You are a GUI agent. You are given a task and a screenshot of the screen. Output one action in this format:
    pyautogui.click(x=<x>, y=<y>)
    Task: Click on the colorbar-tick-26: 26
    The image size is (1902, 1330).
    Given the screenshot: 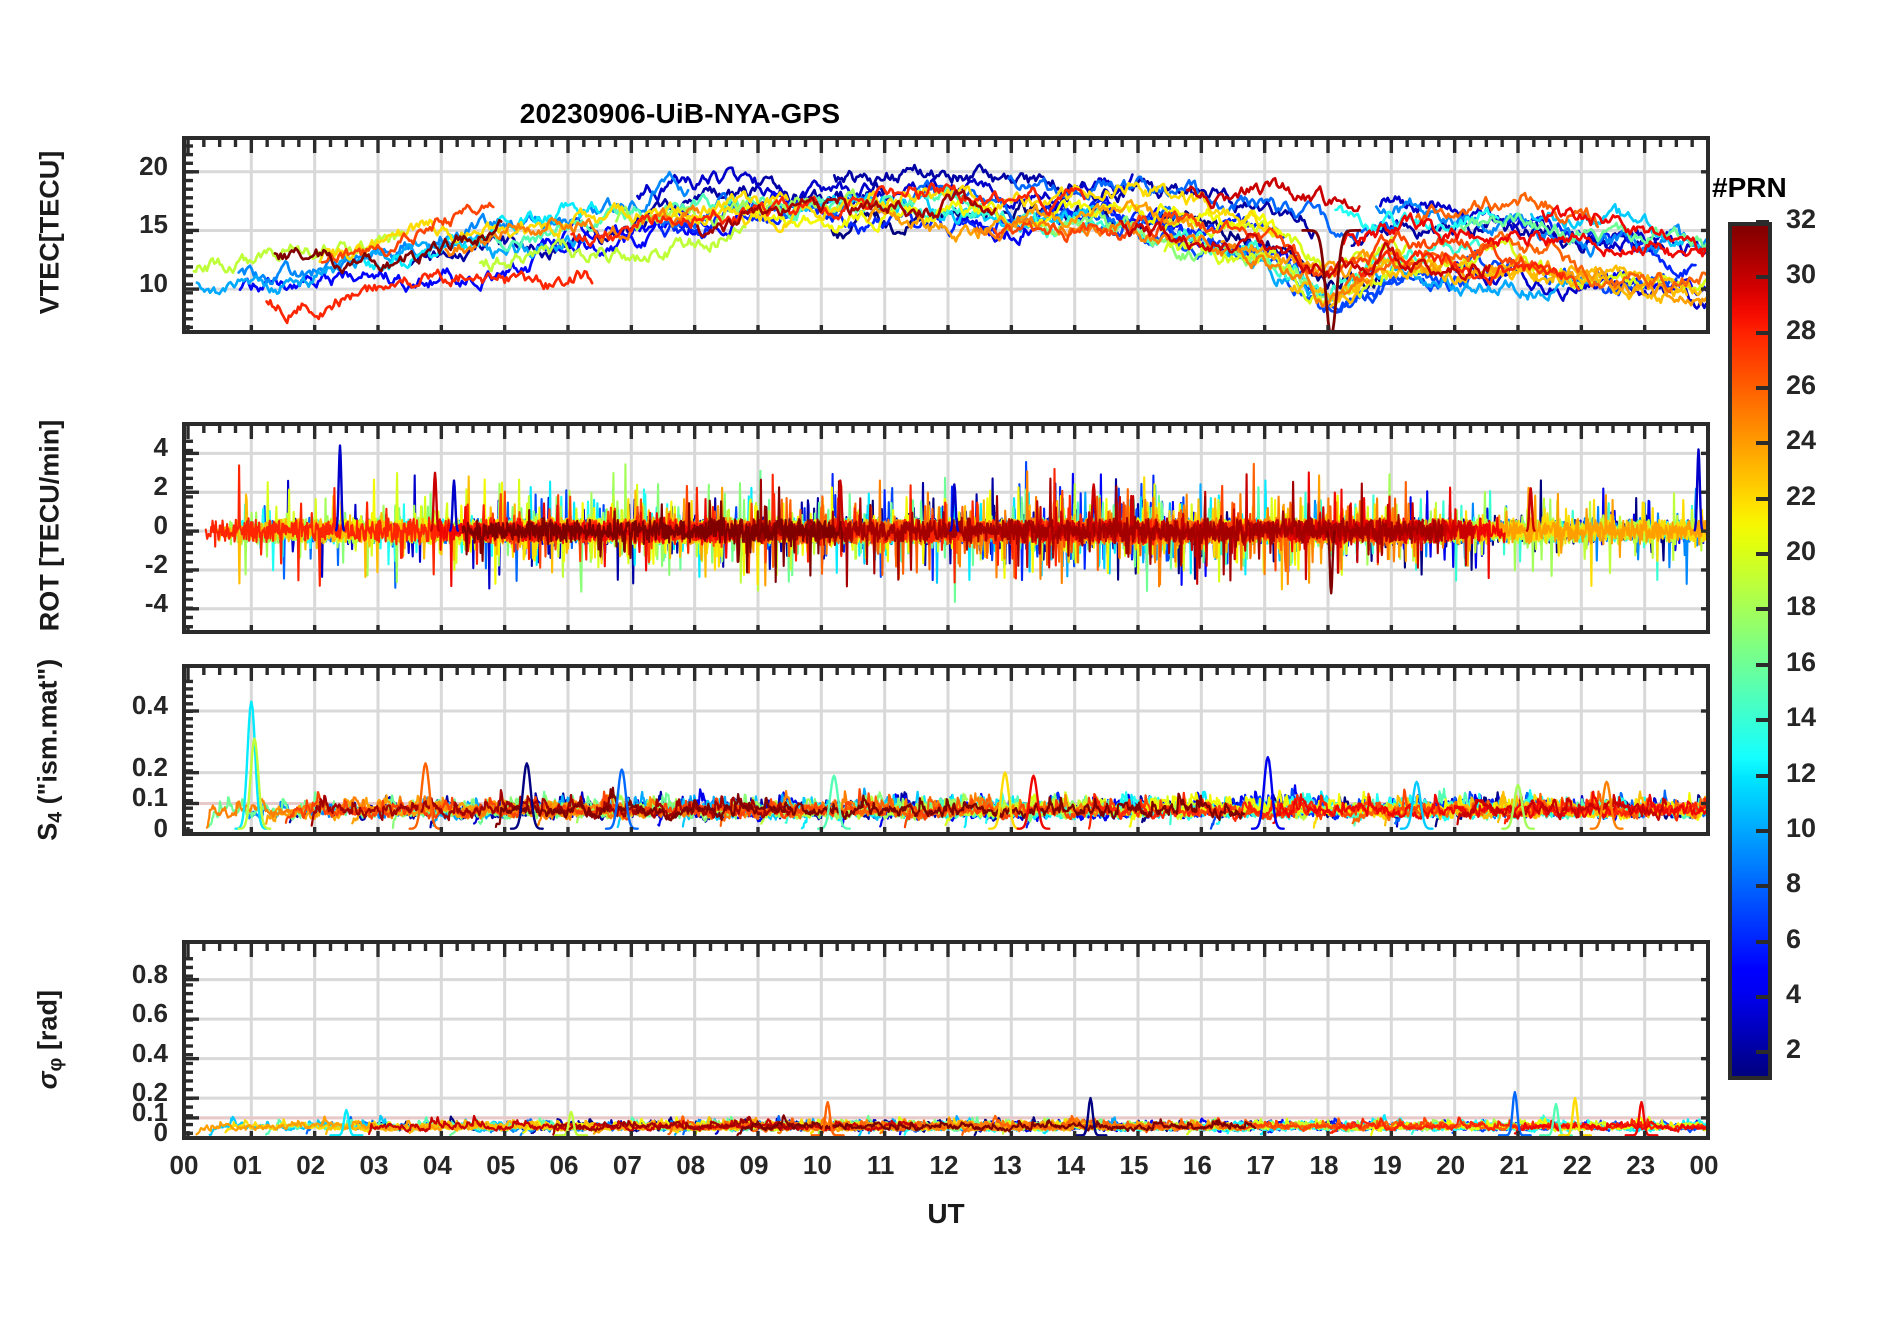 What is the action you would take?
    pyautogui.click(x=1801, y=385)
    